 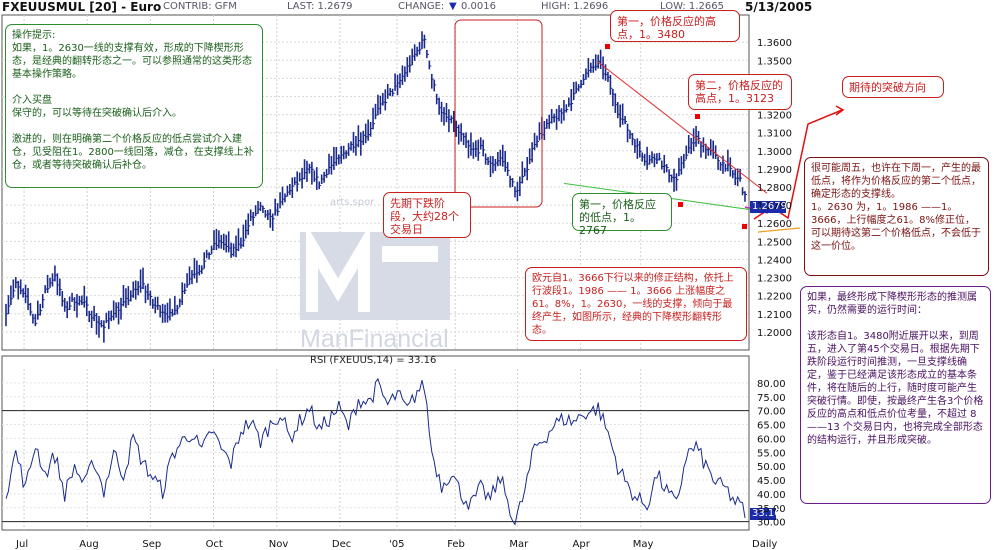 What do you see at coordinates (779, 7) in the screenshot?
I see `header-date: 5/13/2005` at bounding box center [779, 7].